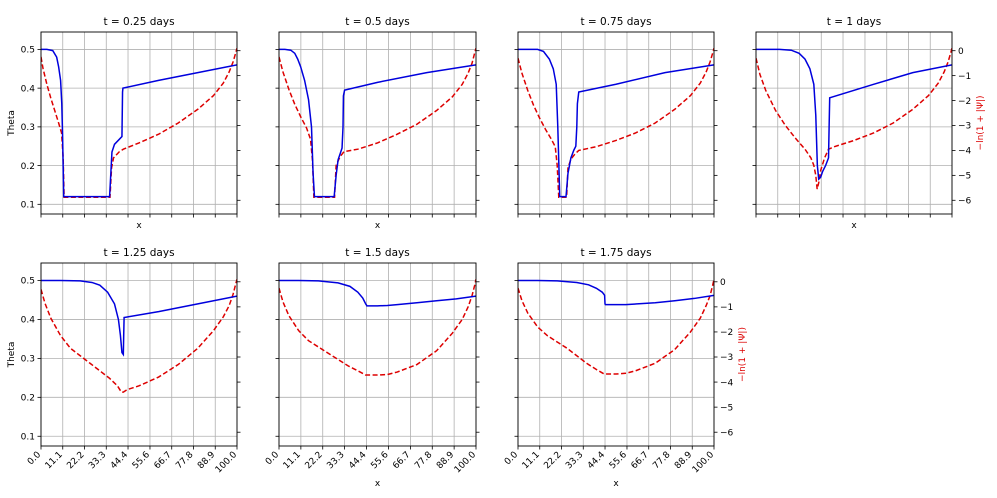 This screenshot has height=498, width=997. Describe the element at coordinates (138, 253) in the screenshot. I see `subplot-title: t = 1.25 days` at that location.